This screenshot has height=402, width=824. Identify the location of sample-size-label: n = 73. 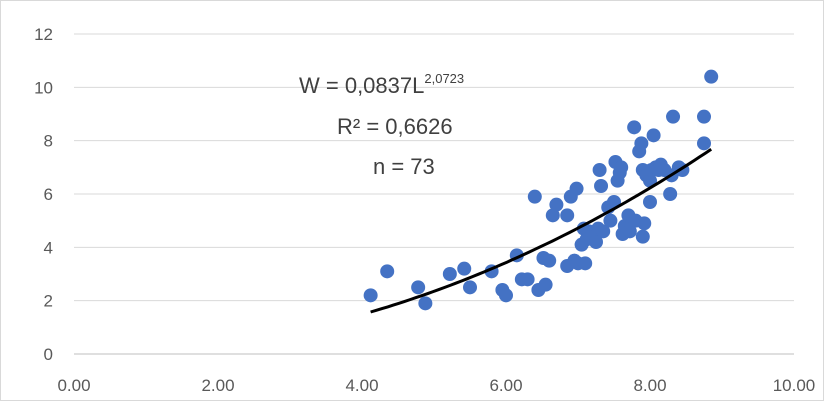
(404, 166).